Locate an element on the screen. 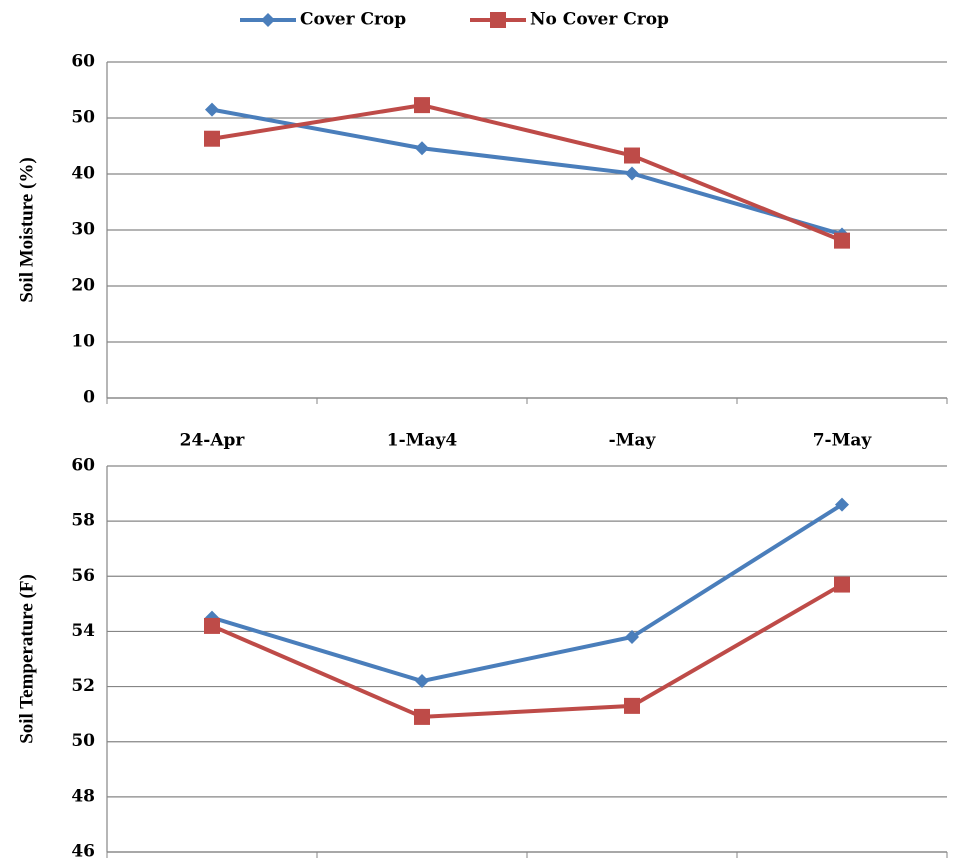 The width and height of the screenshot is (959, 863). y-tick-label: 20 is located at coordinates (83, 286).